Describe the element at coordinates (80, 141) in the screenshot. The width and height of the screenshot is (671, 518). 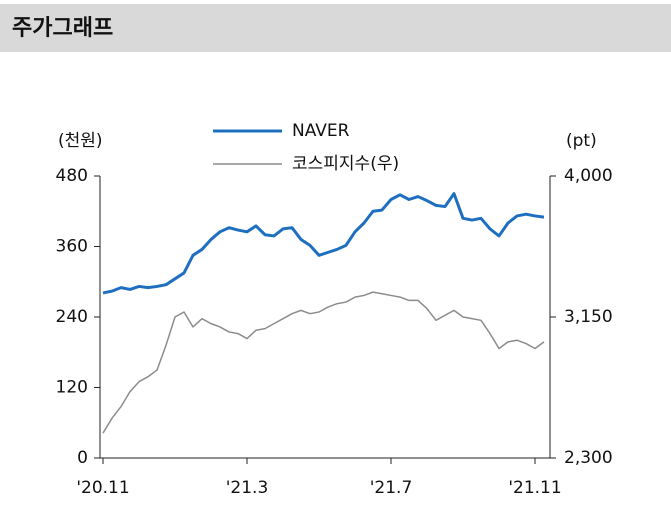
I see `y-axis-label: (천원)` at that location.